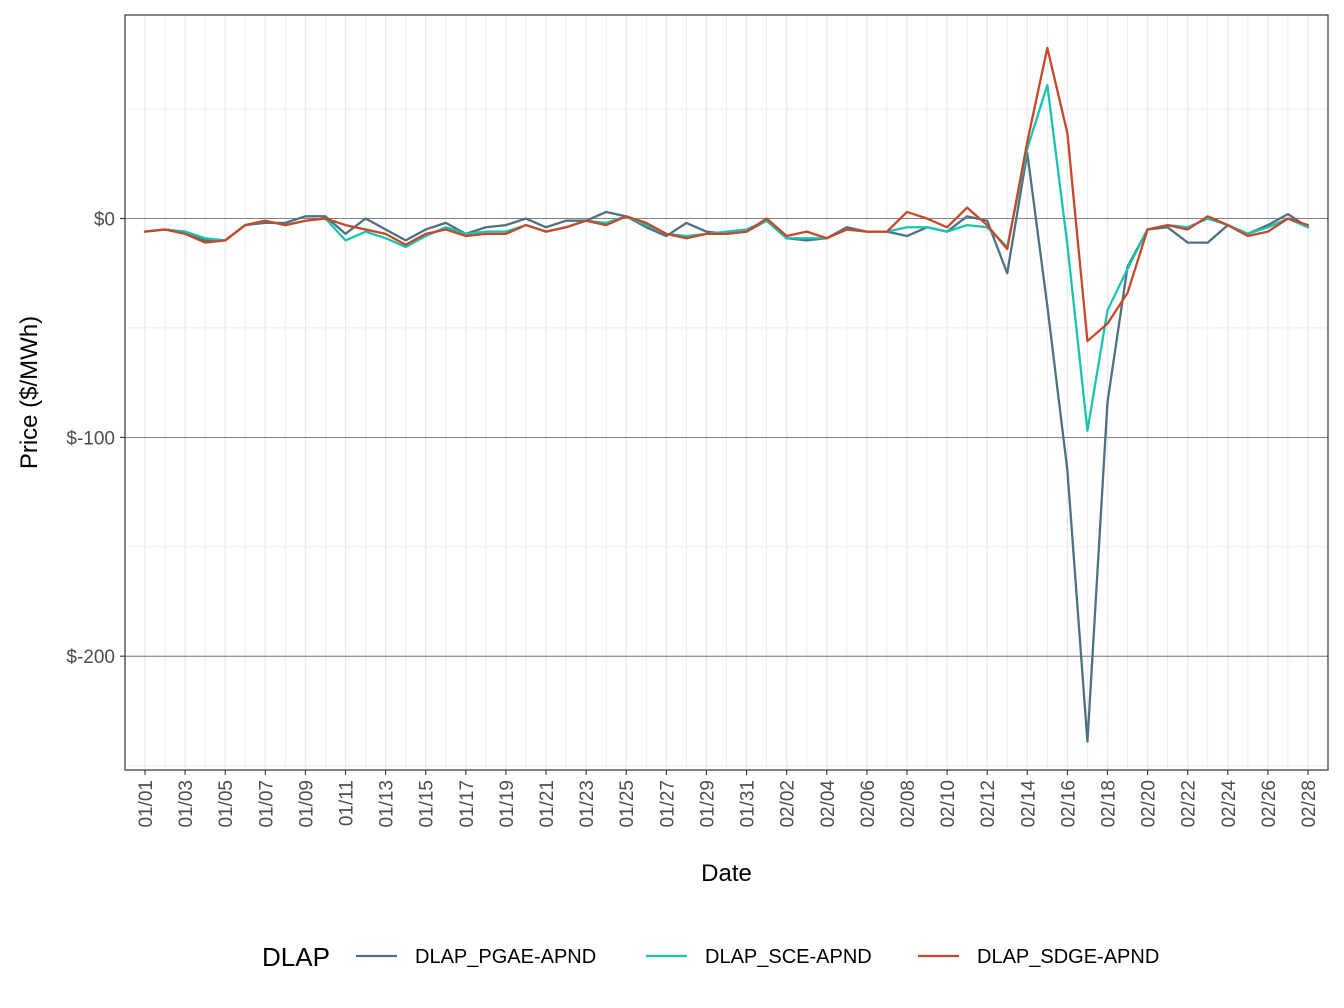 This screenshot has height=1008, width=1344. I want to click on x-tick-label: 01/09, so click(306, 804).